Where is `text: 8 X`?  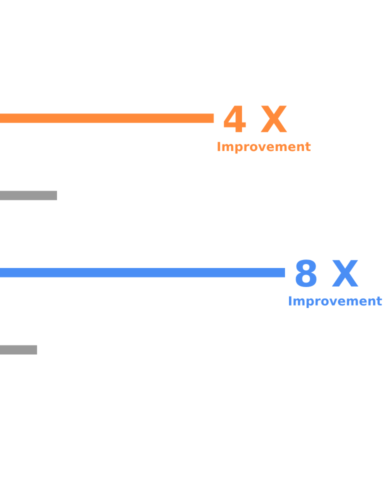 text: 8 X is located at coordinates (327, 273).